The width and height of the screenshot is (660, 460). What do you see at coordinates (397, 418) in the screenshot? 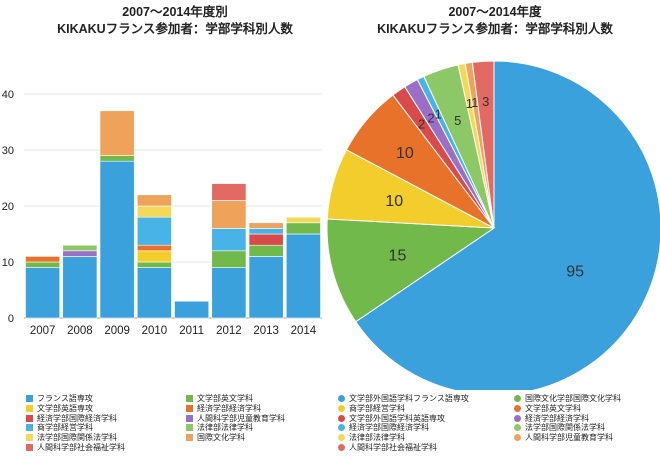
I see `legend-label: 文学部外国語学科英語専攻` at bounding box center [397, 418].